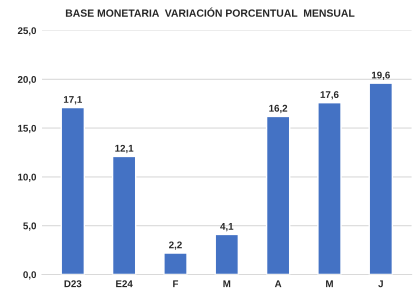 The height and width of the screenshot is (305, 420). I want to click on data-label: 17,6, so click(329, 95).